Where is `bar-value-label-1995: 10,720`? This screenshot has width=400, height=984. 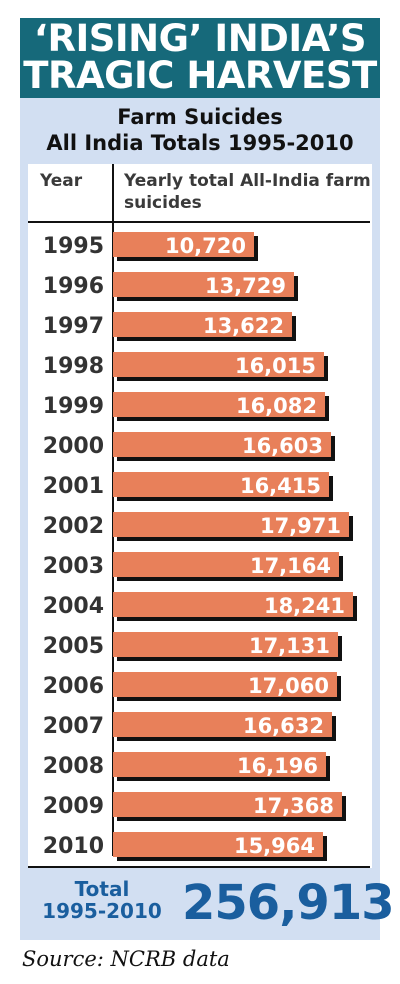
bar-value-label-1995: 10,720 is located at coordinates (205, 246).